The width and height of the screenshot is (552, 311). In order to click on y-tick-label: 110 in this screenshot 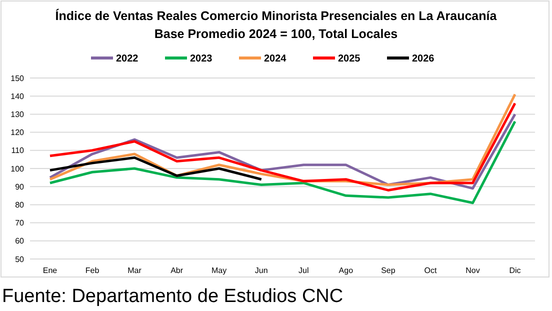, I will do `click(18, 151)`.